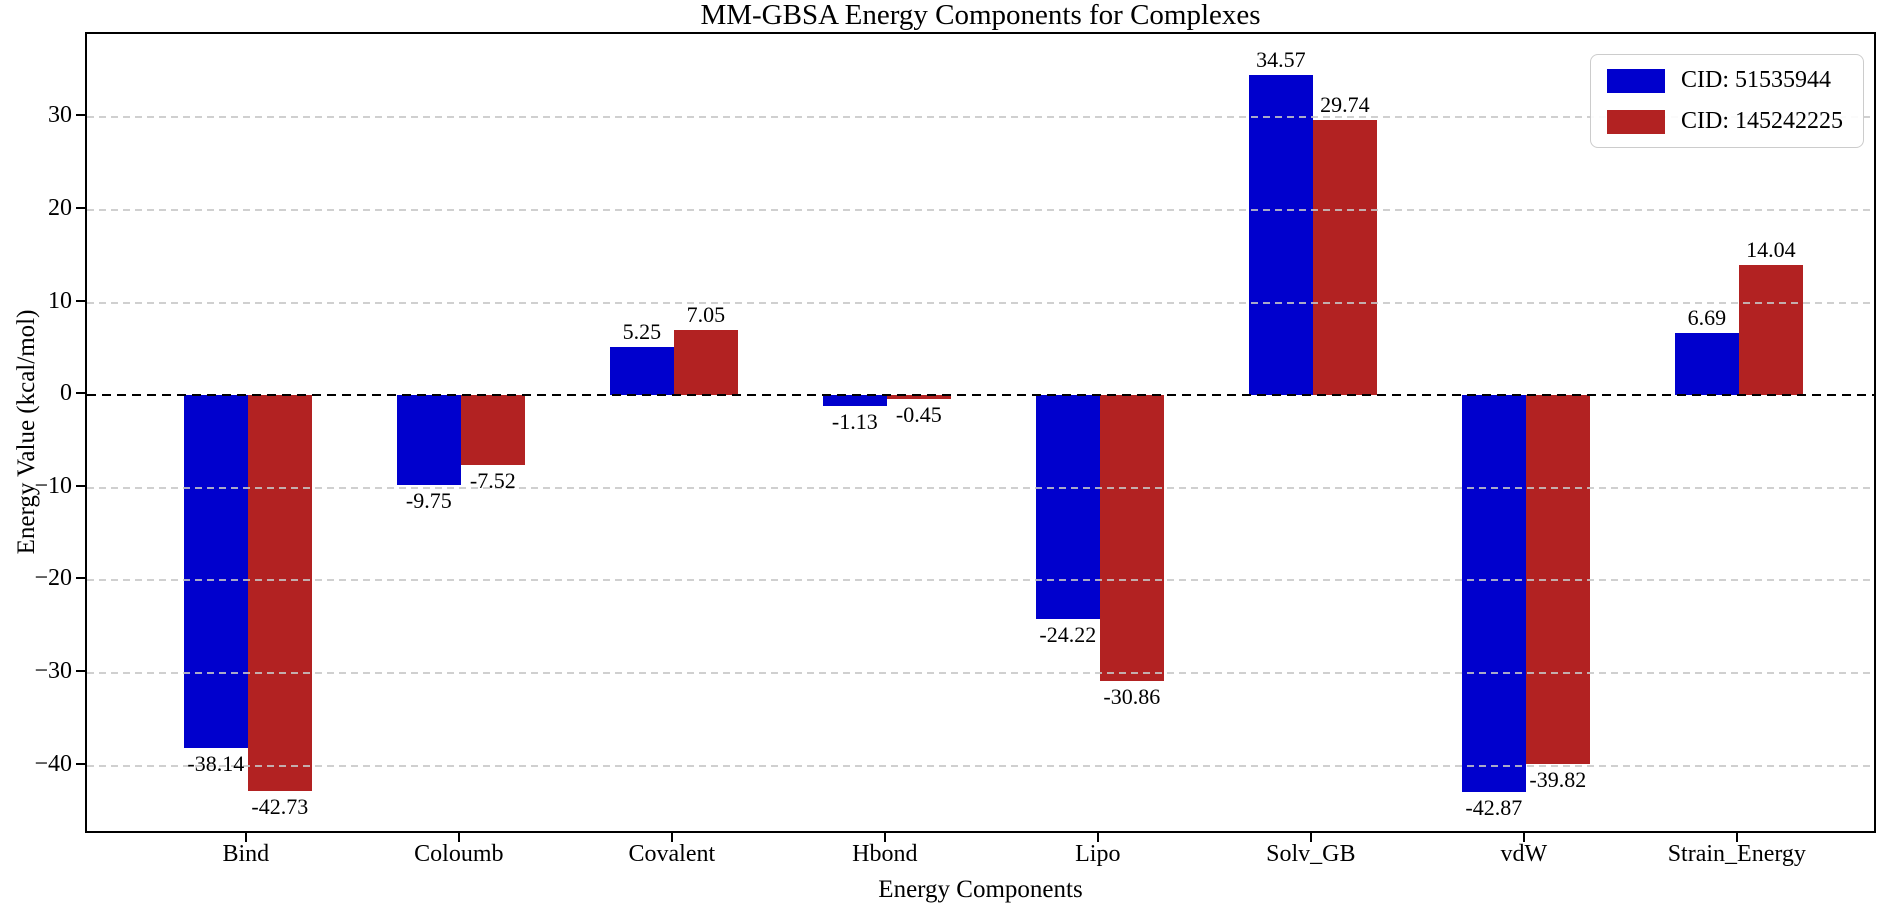 Image resolution: width=1884 pixels, height=907 pixels. What do you see at coordinates (854, 400) in the screenshot?
I see `bar-Hbond-series0` at bounding box center [854, 400].